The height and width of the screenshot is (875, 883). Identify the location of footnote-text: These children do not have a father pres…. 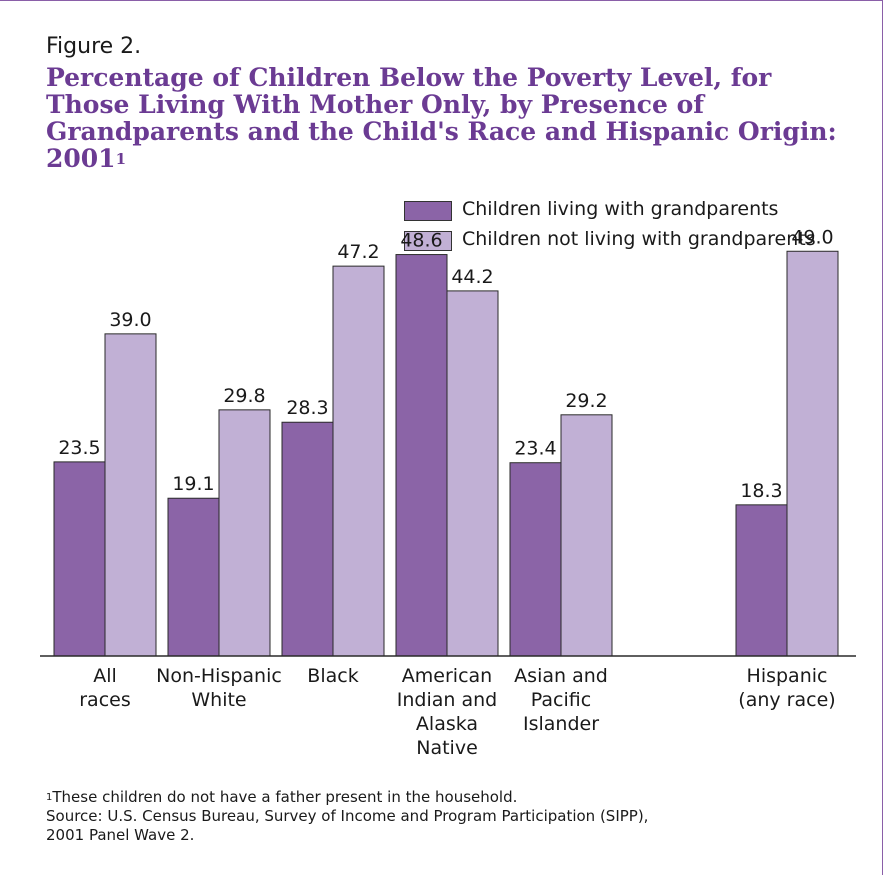
(285, 797).